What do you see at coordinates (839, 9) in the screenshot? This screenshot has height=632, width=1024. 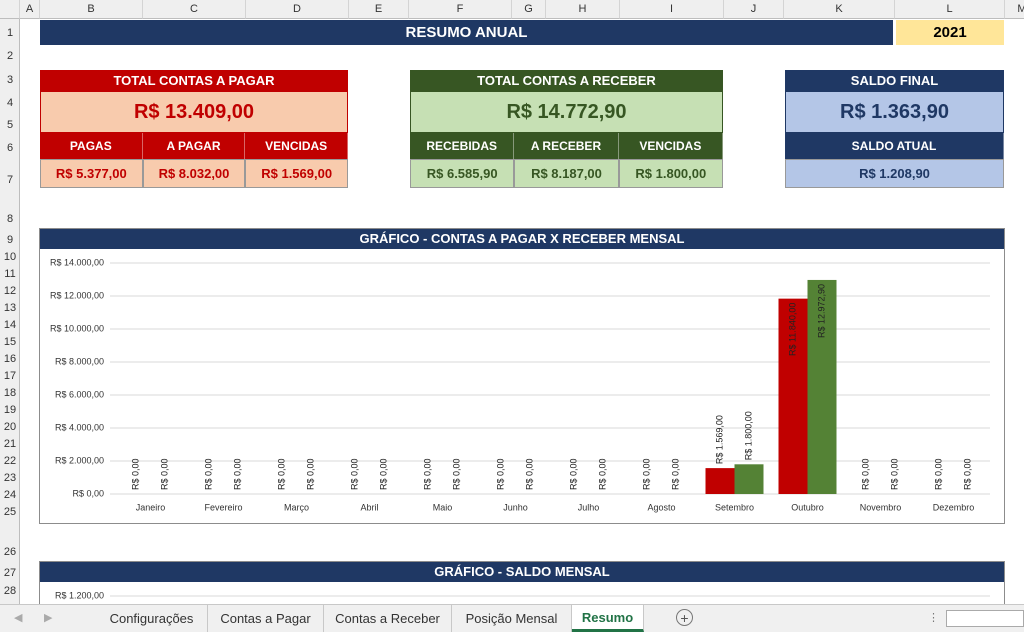 I see `column-header: K` at bounding box center [839, 9].